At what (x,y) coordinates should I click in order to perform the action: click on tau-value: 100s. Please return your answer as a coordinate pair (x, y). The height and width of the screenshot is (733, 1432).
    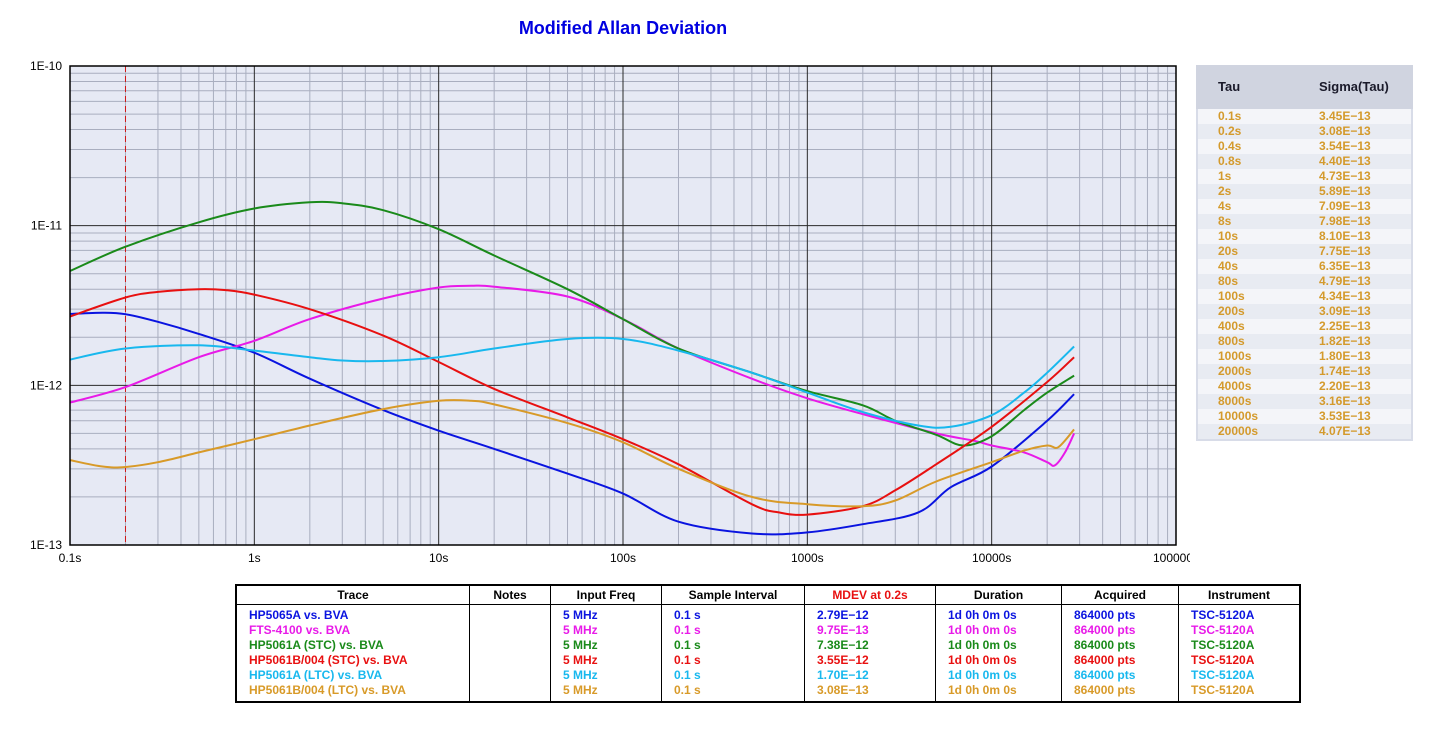
    Looking at the image, I should click on (1231, 296).